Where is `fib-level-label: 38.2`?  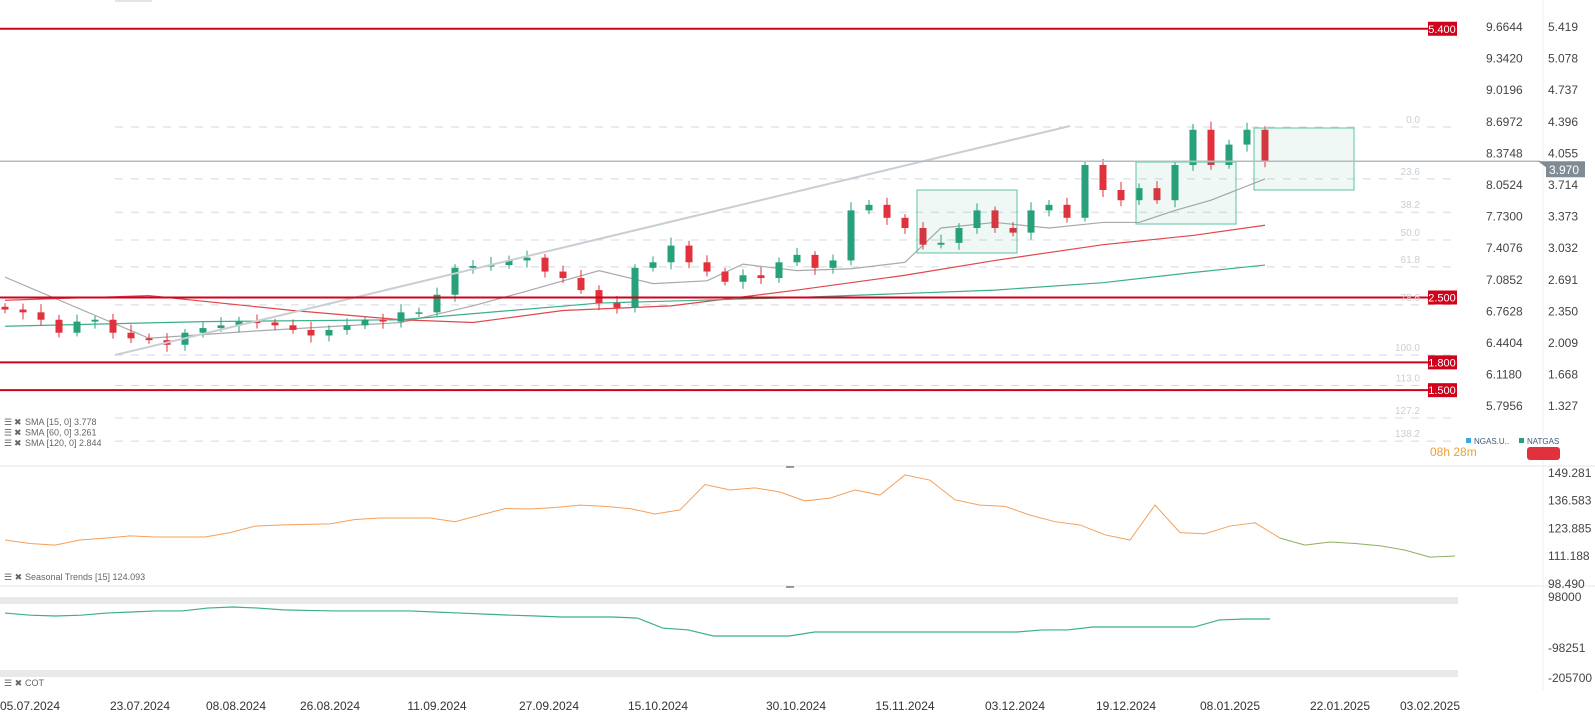 fib-level-label: 38.2 is located at coordinates (1411, 205).